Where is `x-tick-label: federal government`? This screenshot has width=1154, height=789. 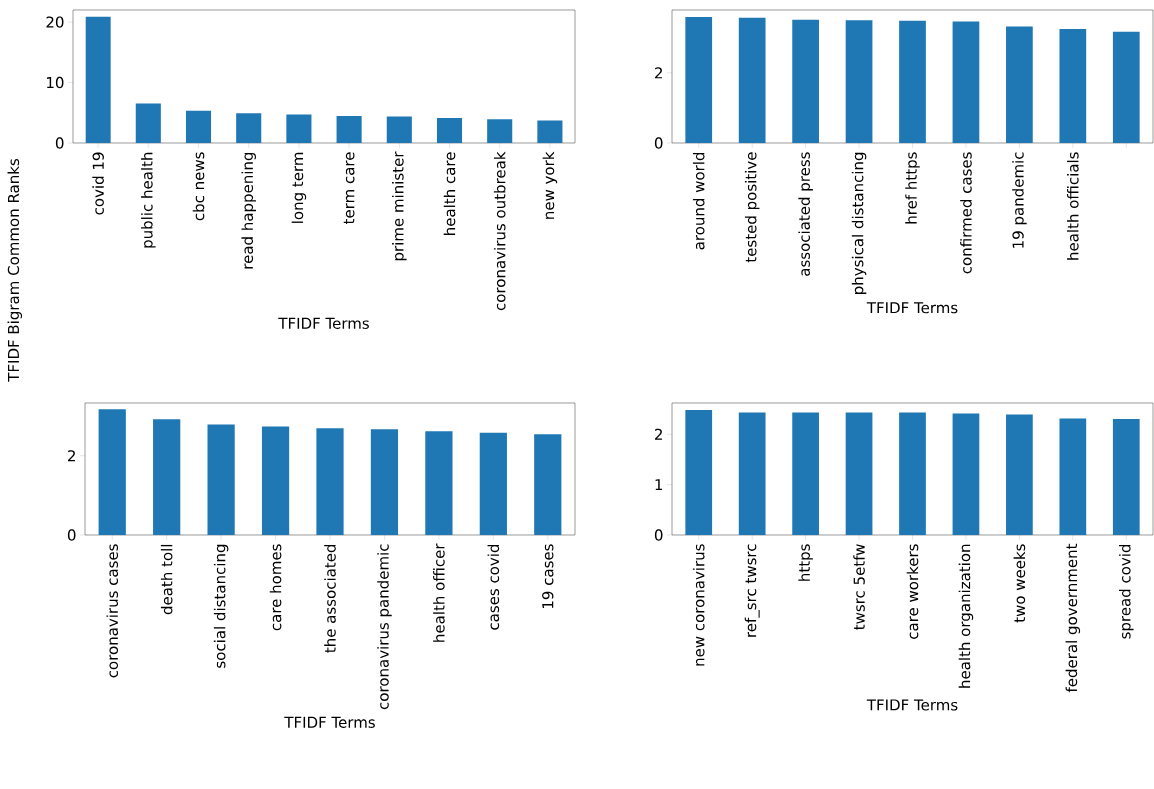
x-tick-label: federal government is located at coordinates (1073, 618).